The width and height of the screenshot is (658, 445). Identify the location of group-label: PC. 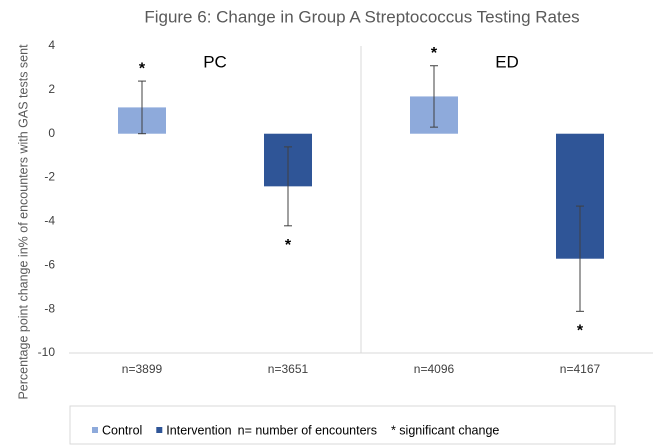
(215, 61).